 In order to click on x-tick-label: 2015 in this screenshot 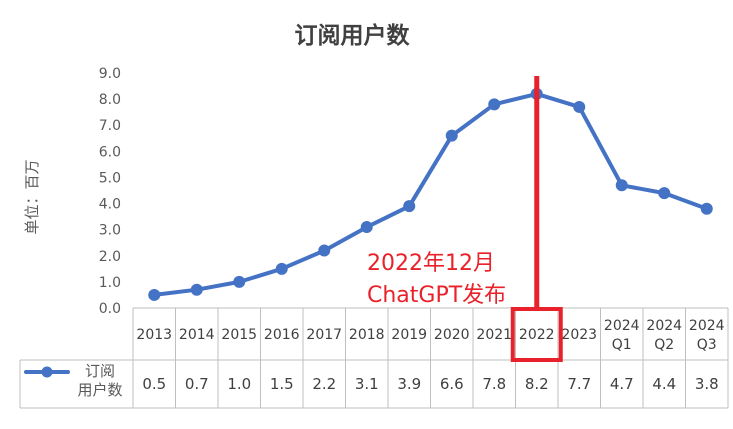, I will do `click(239, 335)`.